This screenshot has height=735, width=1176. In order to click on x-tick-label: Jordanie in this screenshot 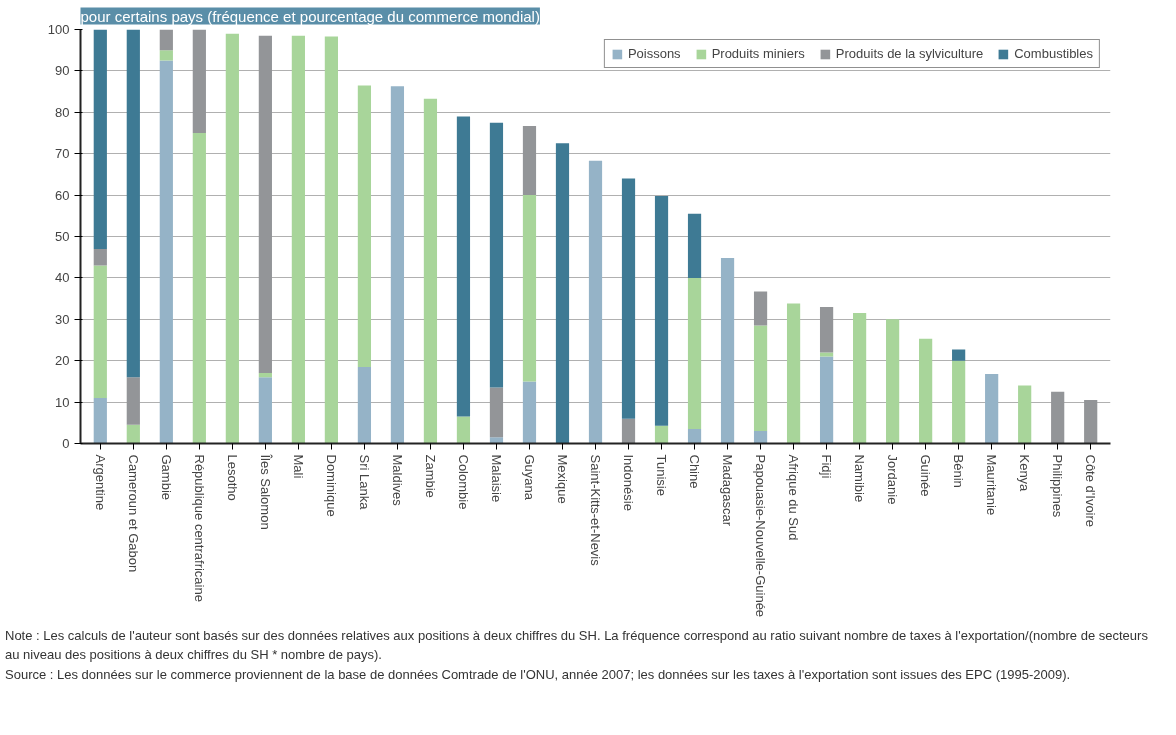, I will do `click(893, 479)`.